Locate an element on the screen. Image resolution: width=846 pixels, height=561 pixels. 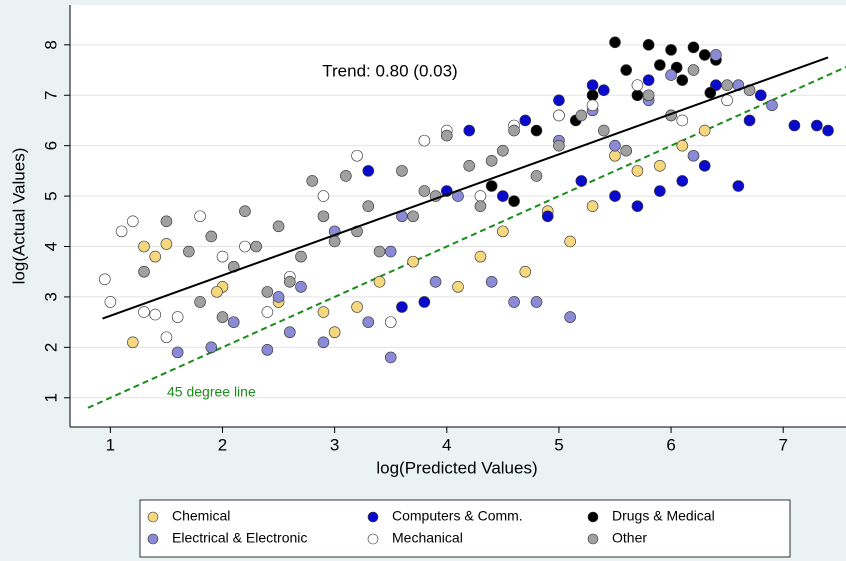
legend-label: Electrical & Electronic is located at coordinates (239, 538).